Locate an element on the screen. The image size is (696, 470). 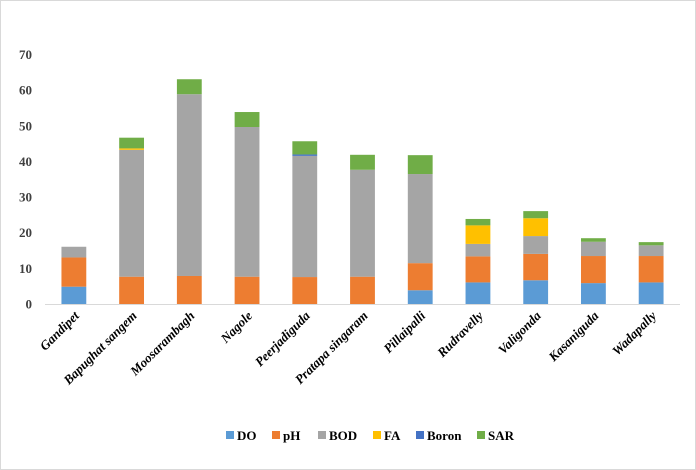
legend-label: SAR is located at coordinates (501, 435).